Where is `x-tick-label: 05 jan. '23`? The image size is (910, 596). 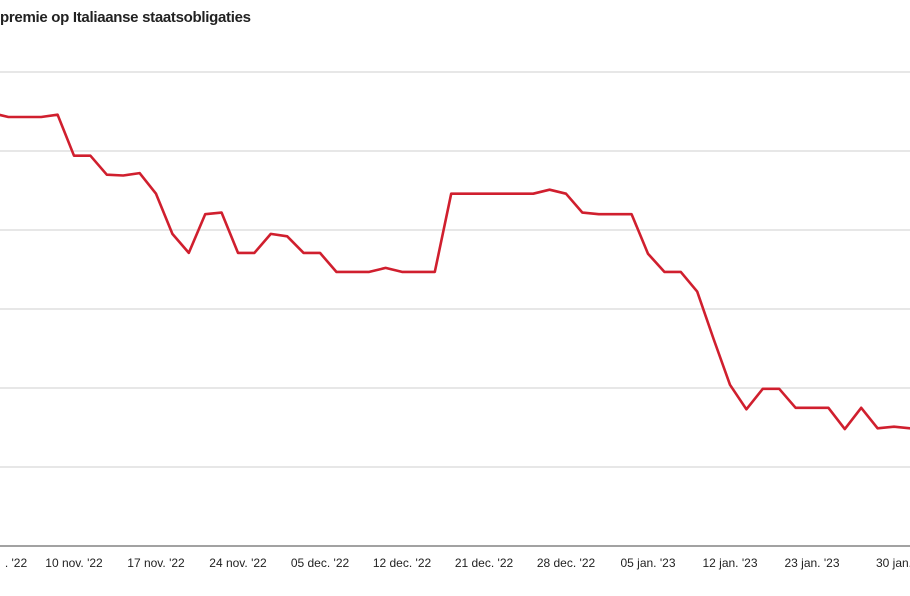 x-tick-label: 05 jan. '23 is located at coordinates (647, 563).